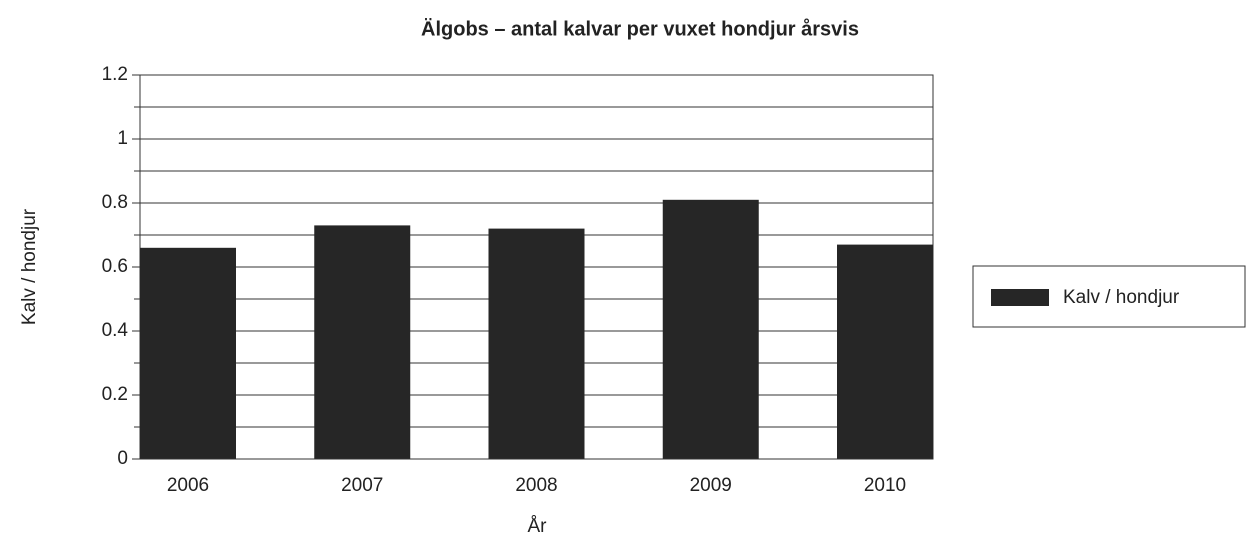  I want to click on x-tick-label: 2006, so click(188, 485).